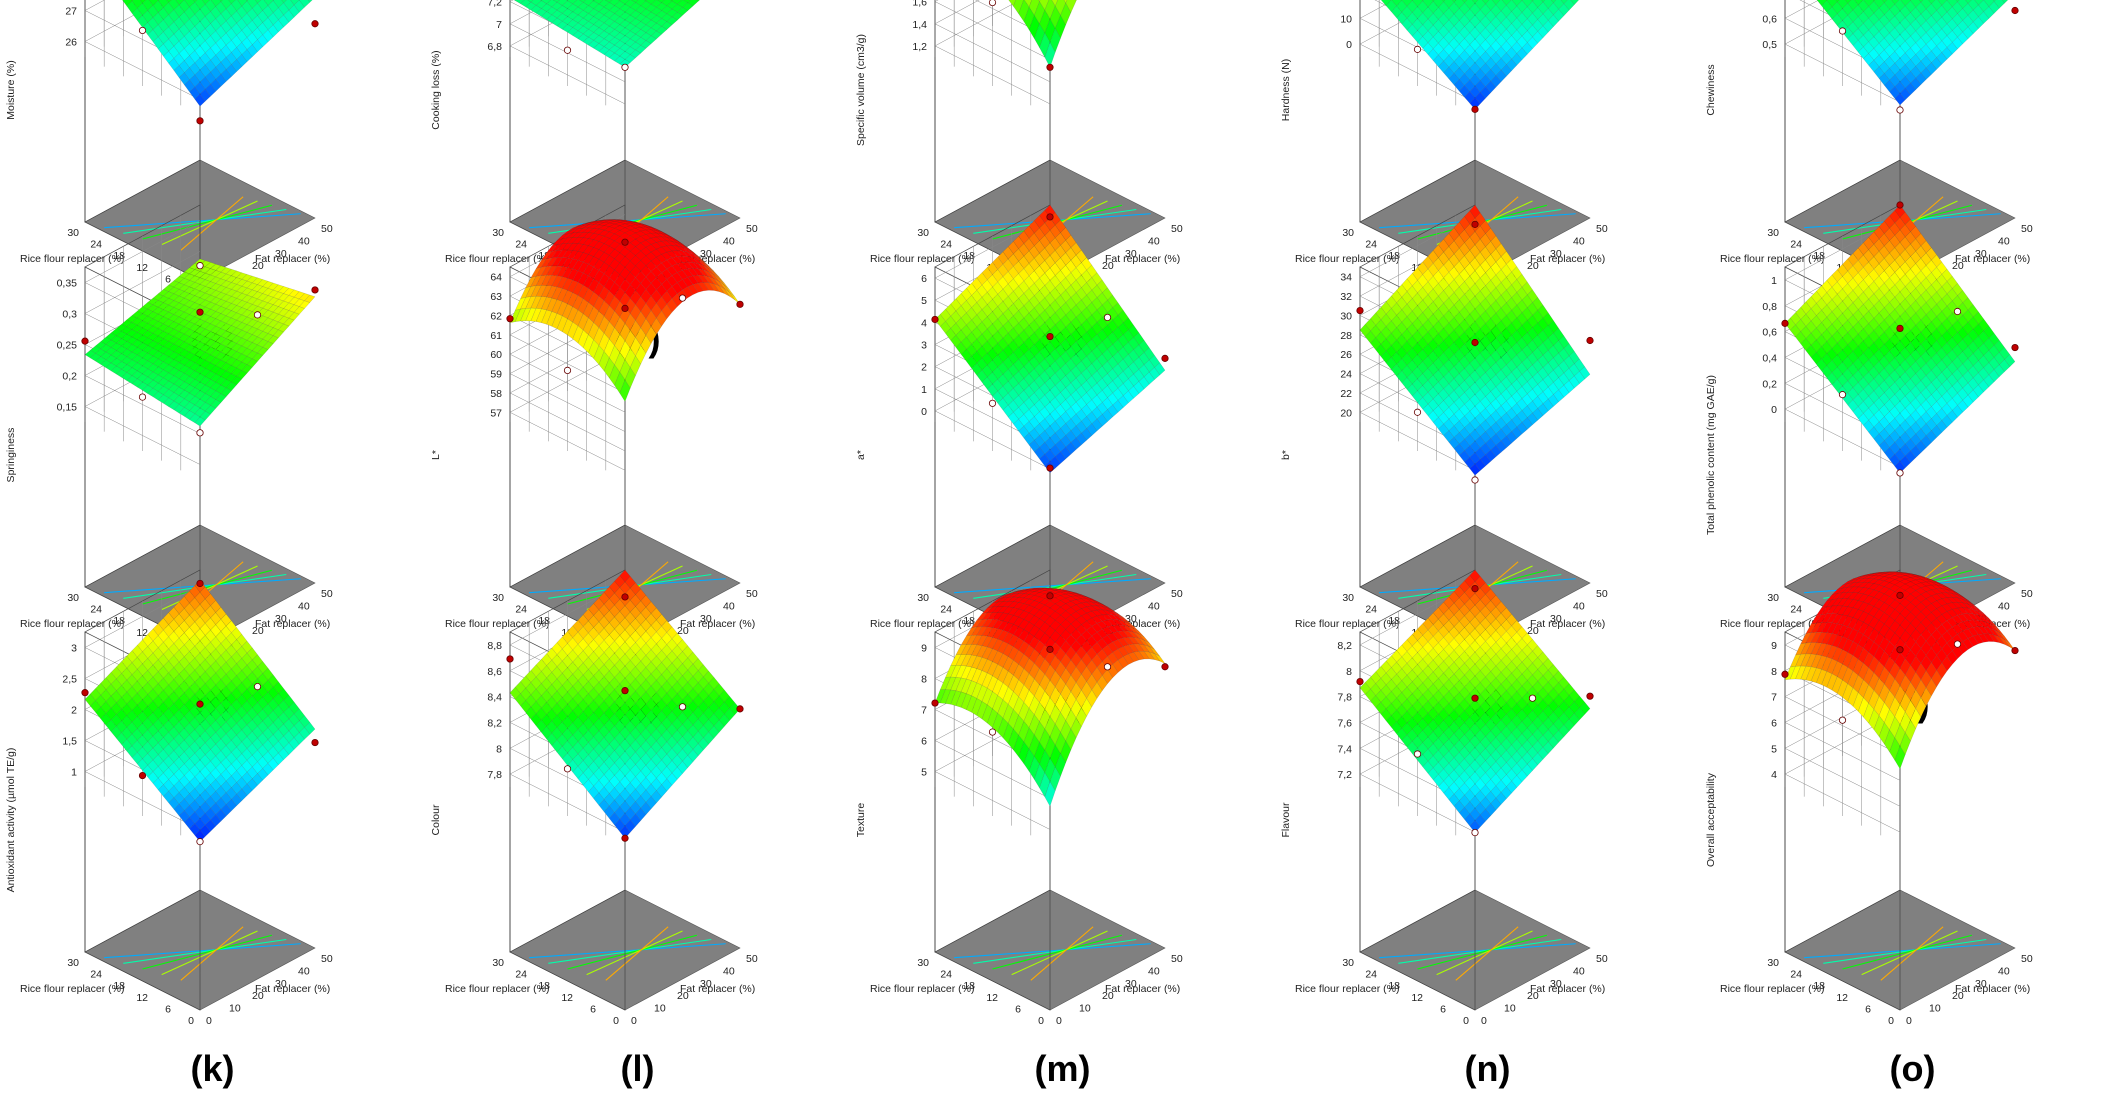  I want to click on z-tick-label: 28, so click(1346, 336).